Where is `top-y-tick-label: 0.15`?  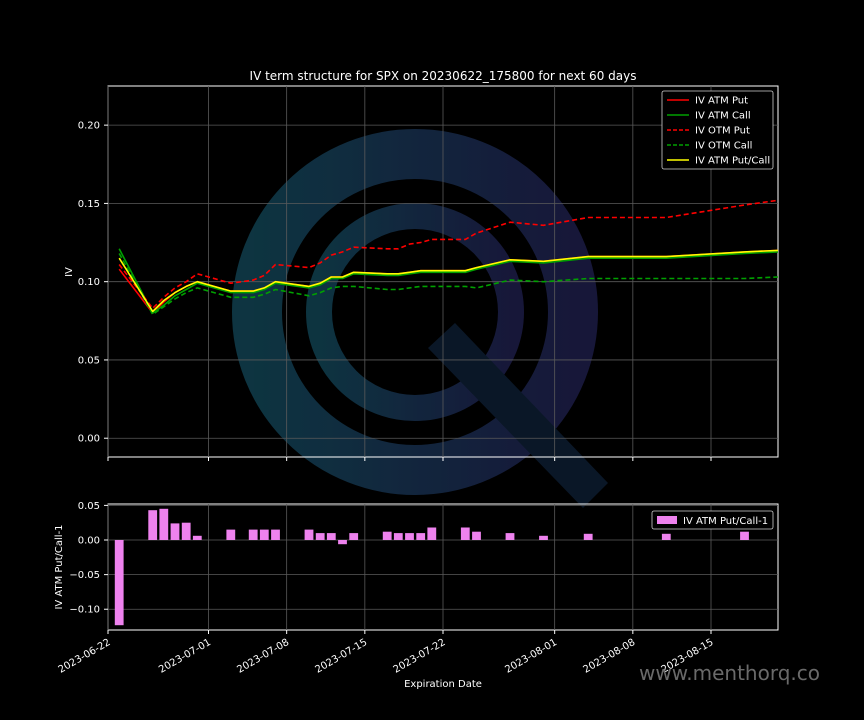 top-y-tick-label: 0.15 is located at coordinates (89, 204).